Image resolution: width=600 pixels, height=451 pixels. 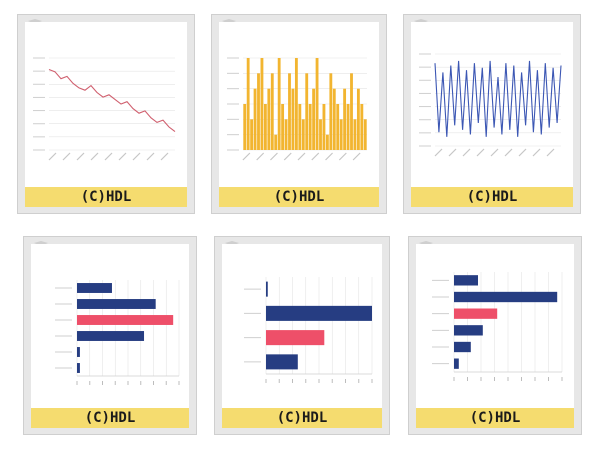 I want to click on chart-card-4: (C)HDL, so click(x=110, y=335).